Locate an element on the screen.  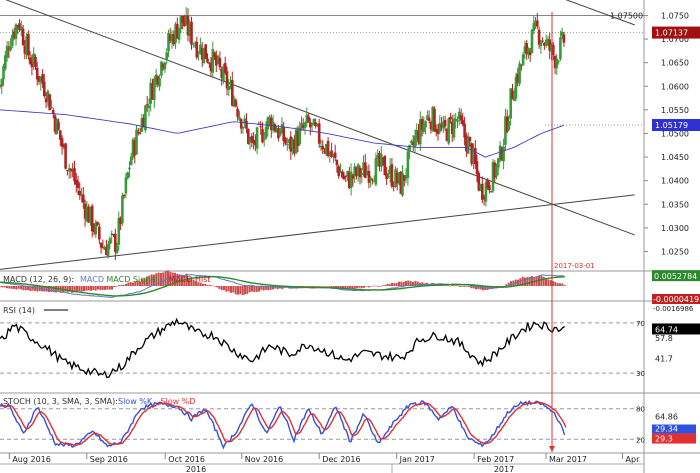
stoch-d-label: 29.3 is located at coordinates (664, 439).